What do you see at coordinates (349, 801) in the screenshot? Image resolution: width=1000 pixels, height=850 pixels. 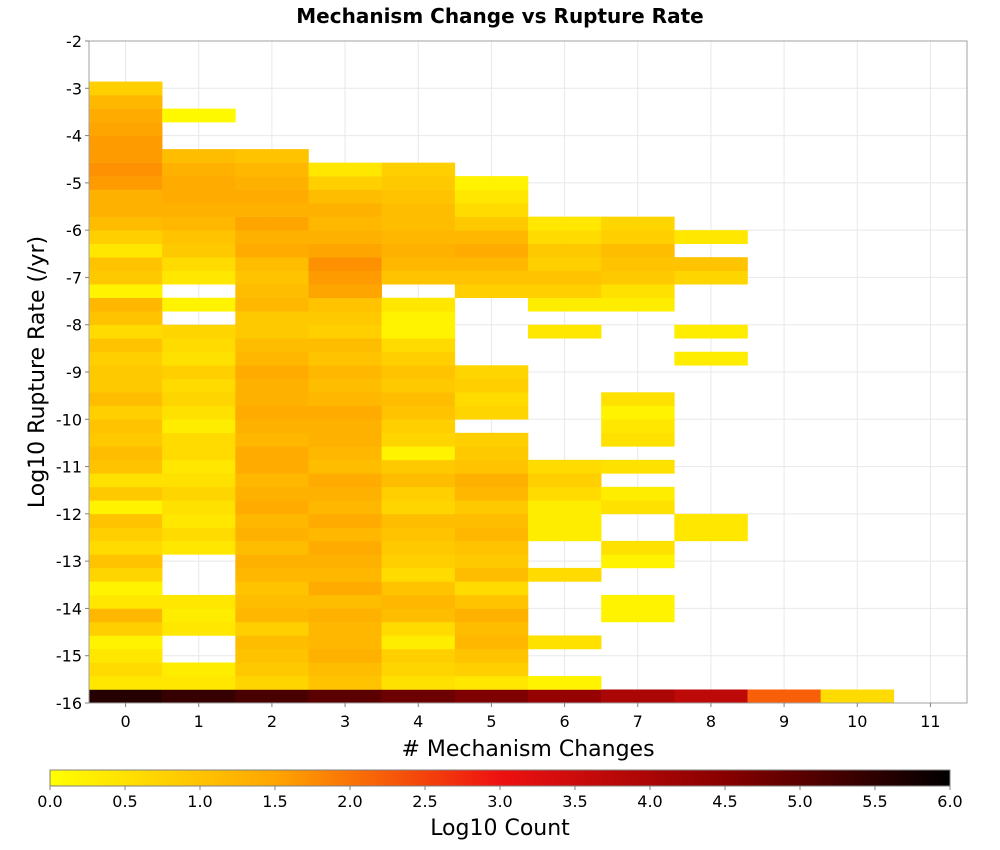 I see `colorbar-tick-label: 2.0` at bounding box center [349, 801].